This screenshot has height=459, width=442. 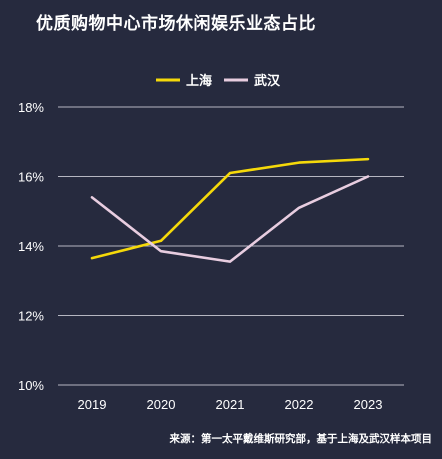 I want to click on y-tick-label: 10%, so click(x=31, y=385).